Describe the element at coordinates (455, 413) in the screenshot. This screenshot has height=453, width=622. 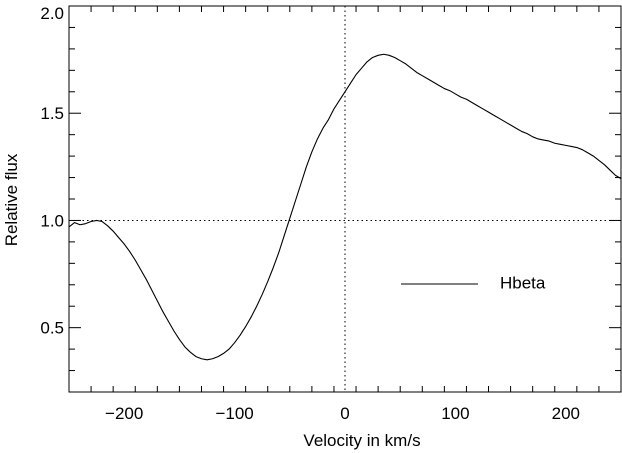
I see `x-tick-label: 100` at that location.